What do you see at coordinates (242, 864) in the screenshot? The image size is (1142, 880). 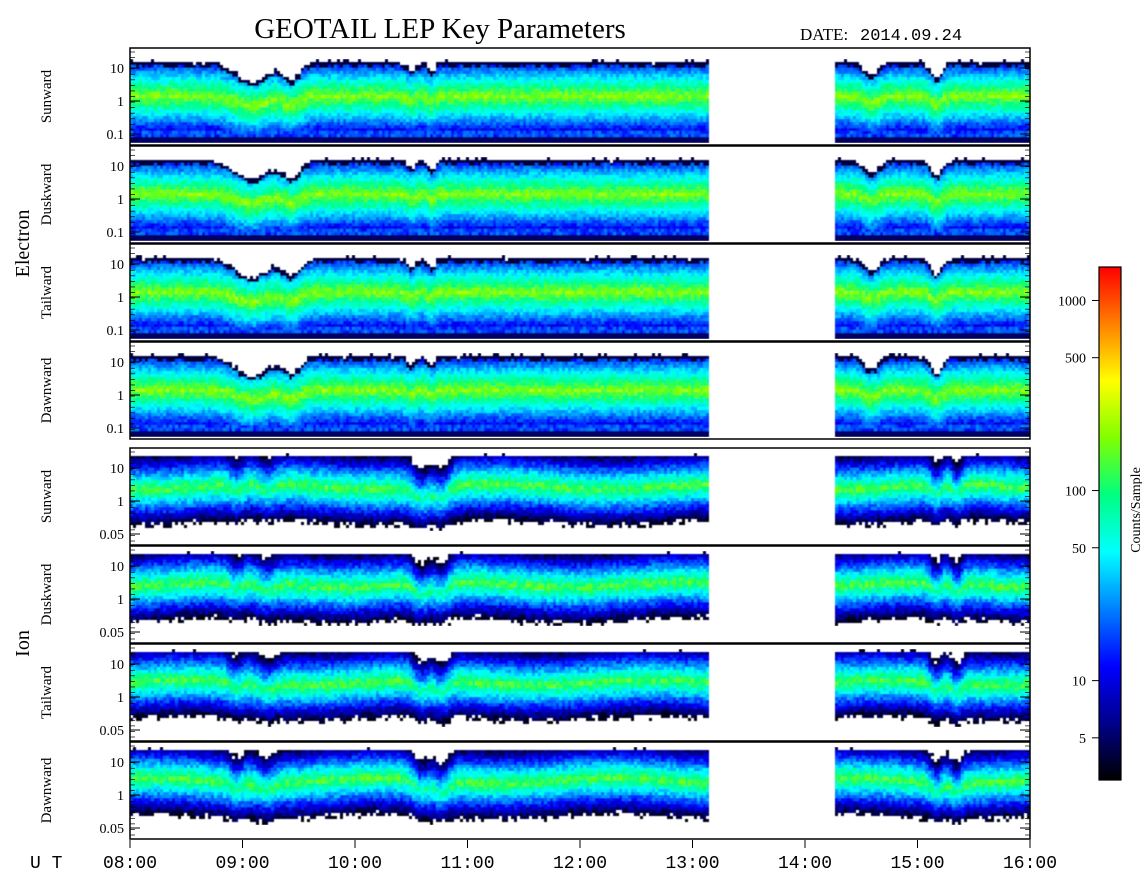 I see `x-tick-label: 09:00` at bounding box center [242, 864].